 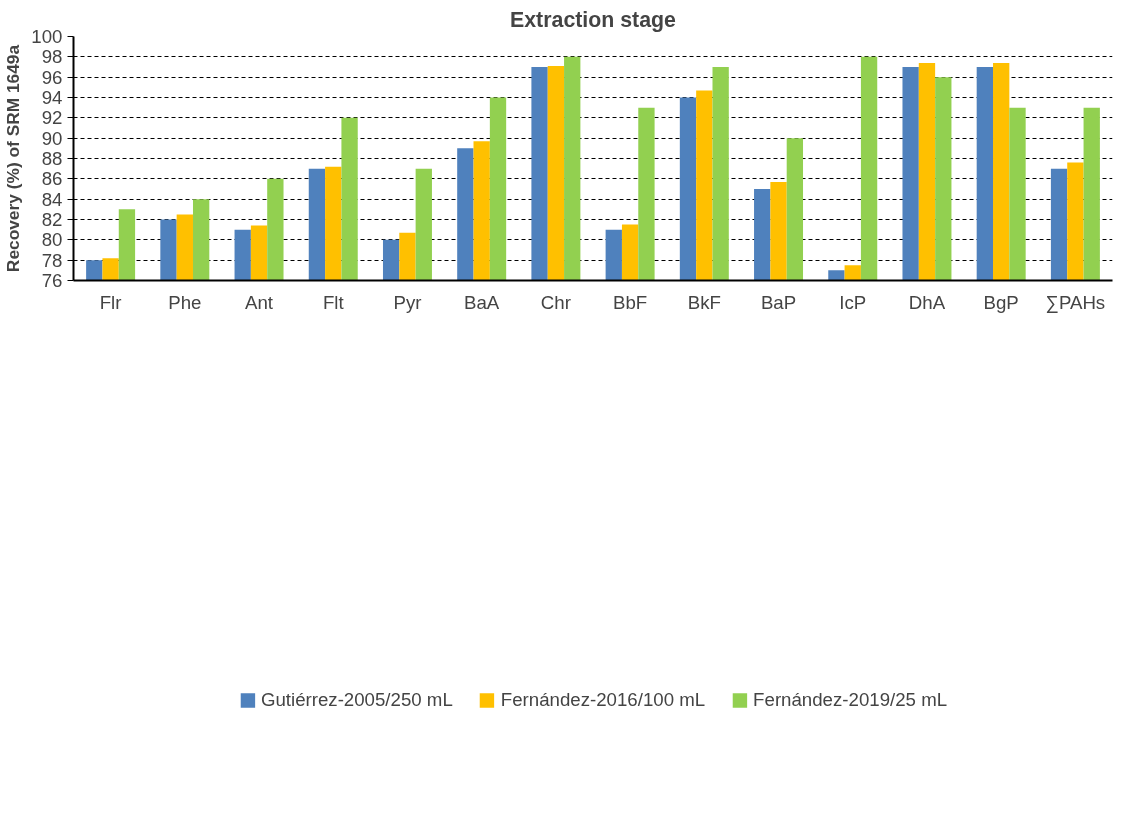 I want to click on chart-title: Extraction stage, so click(x=593, y=19).